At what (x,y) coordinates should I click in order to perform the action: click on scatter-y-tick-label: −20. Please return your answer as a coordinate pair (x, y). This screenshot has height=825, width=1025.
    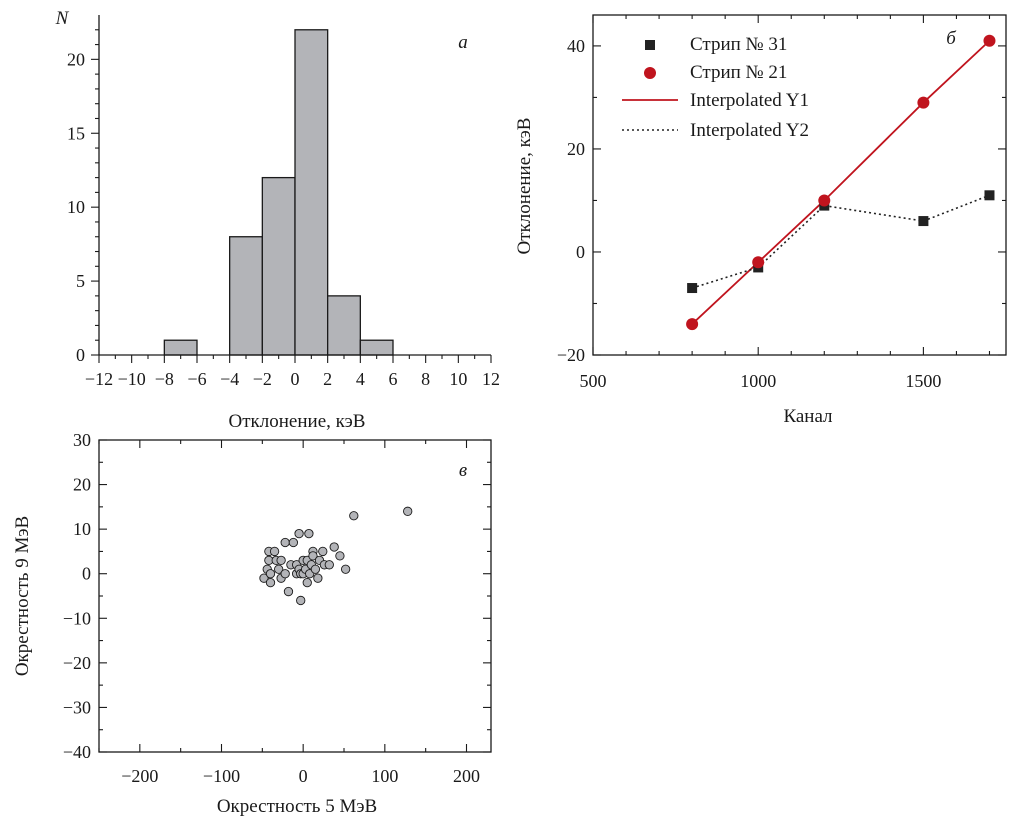
    Looking at the image, I should click on (77, 663).